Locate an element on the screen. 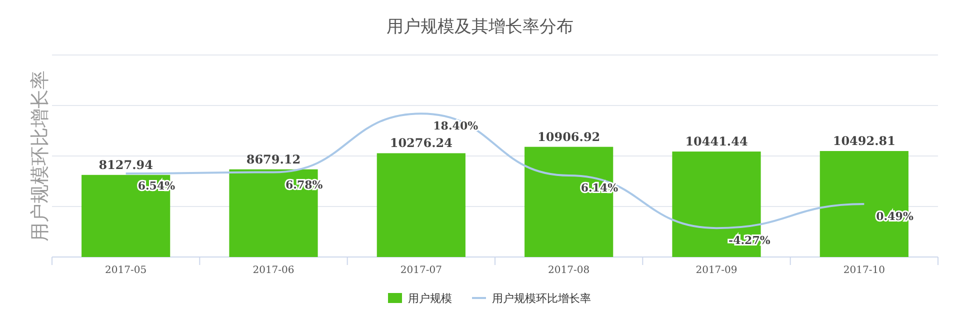  legend-label: 用户规模环比增长率 is located at coordinates (541, 298).